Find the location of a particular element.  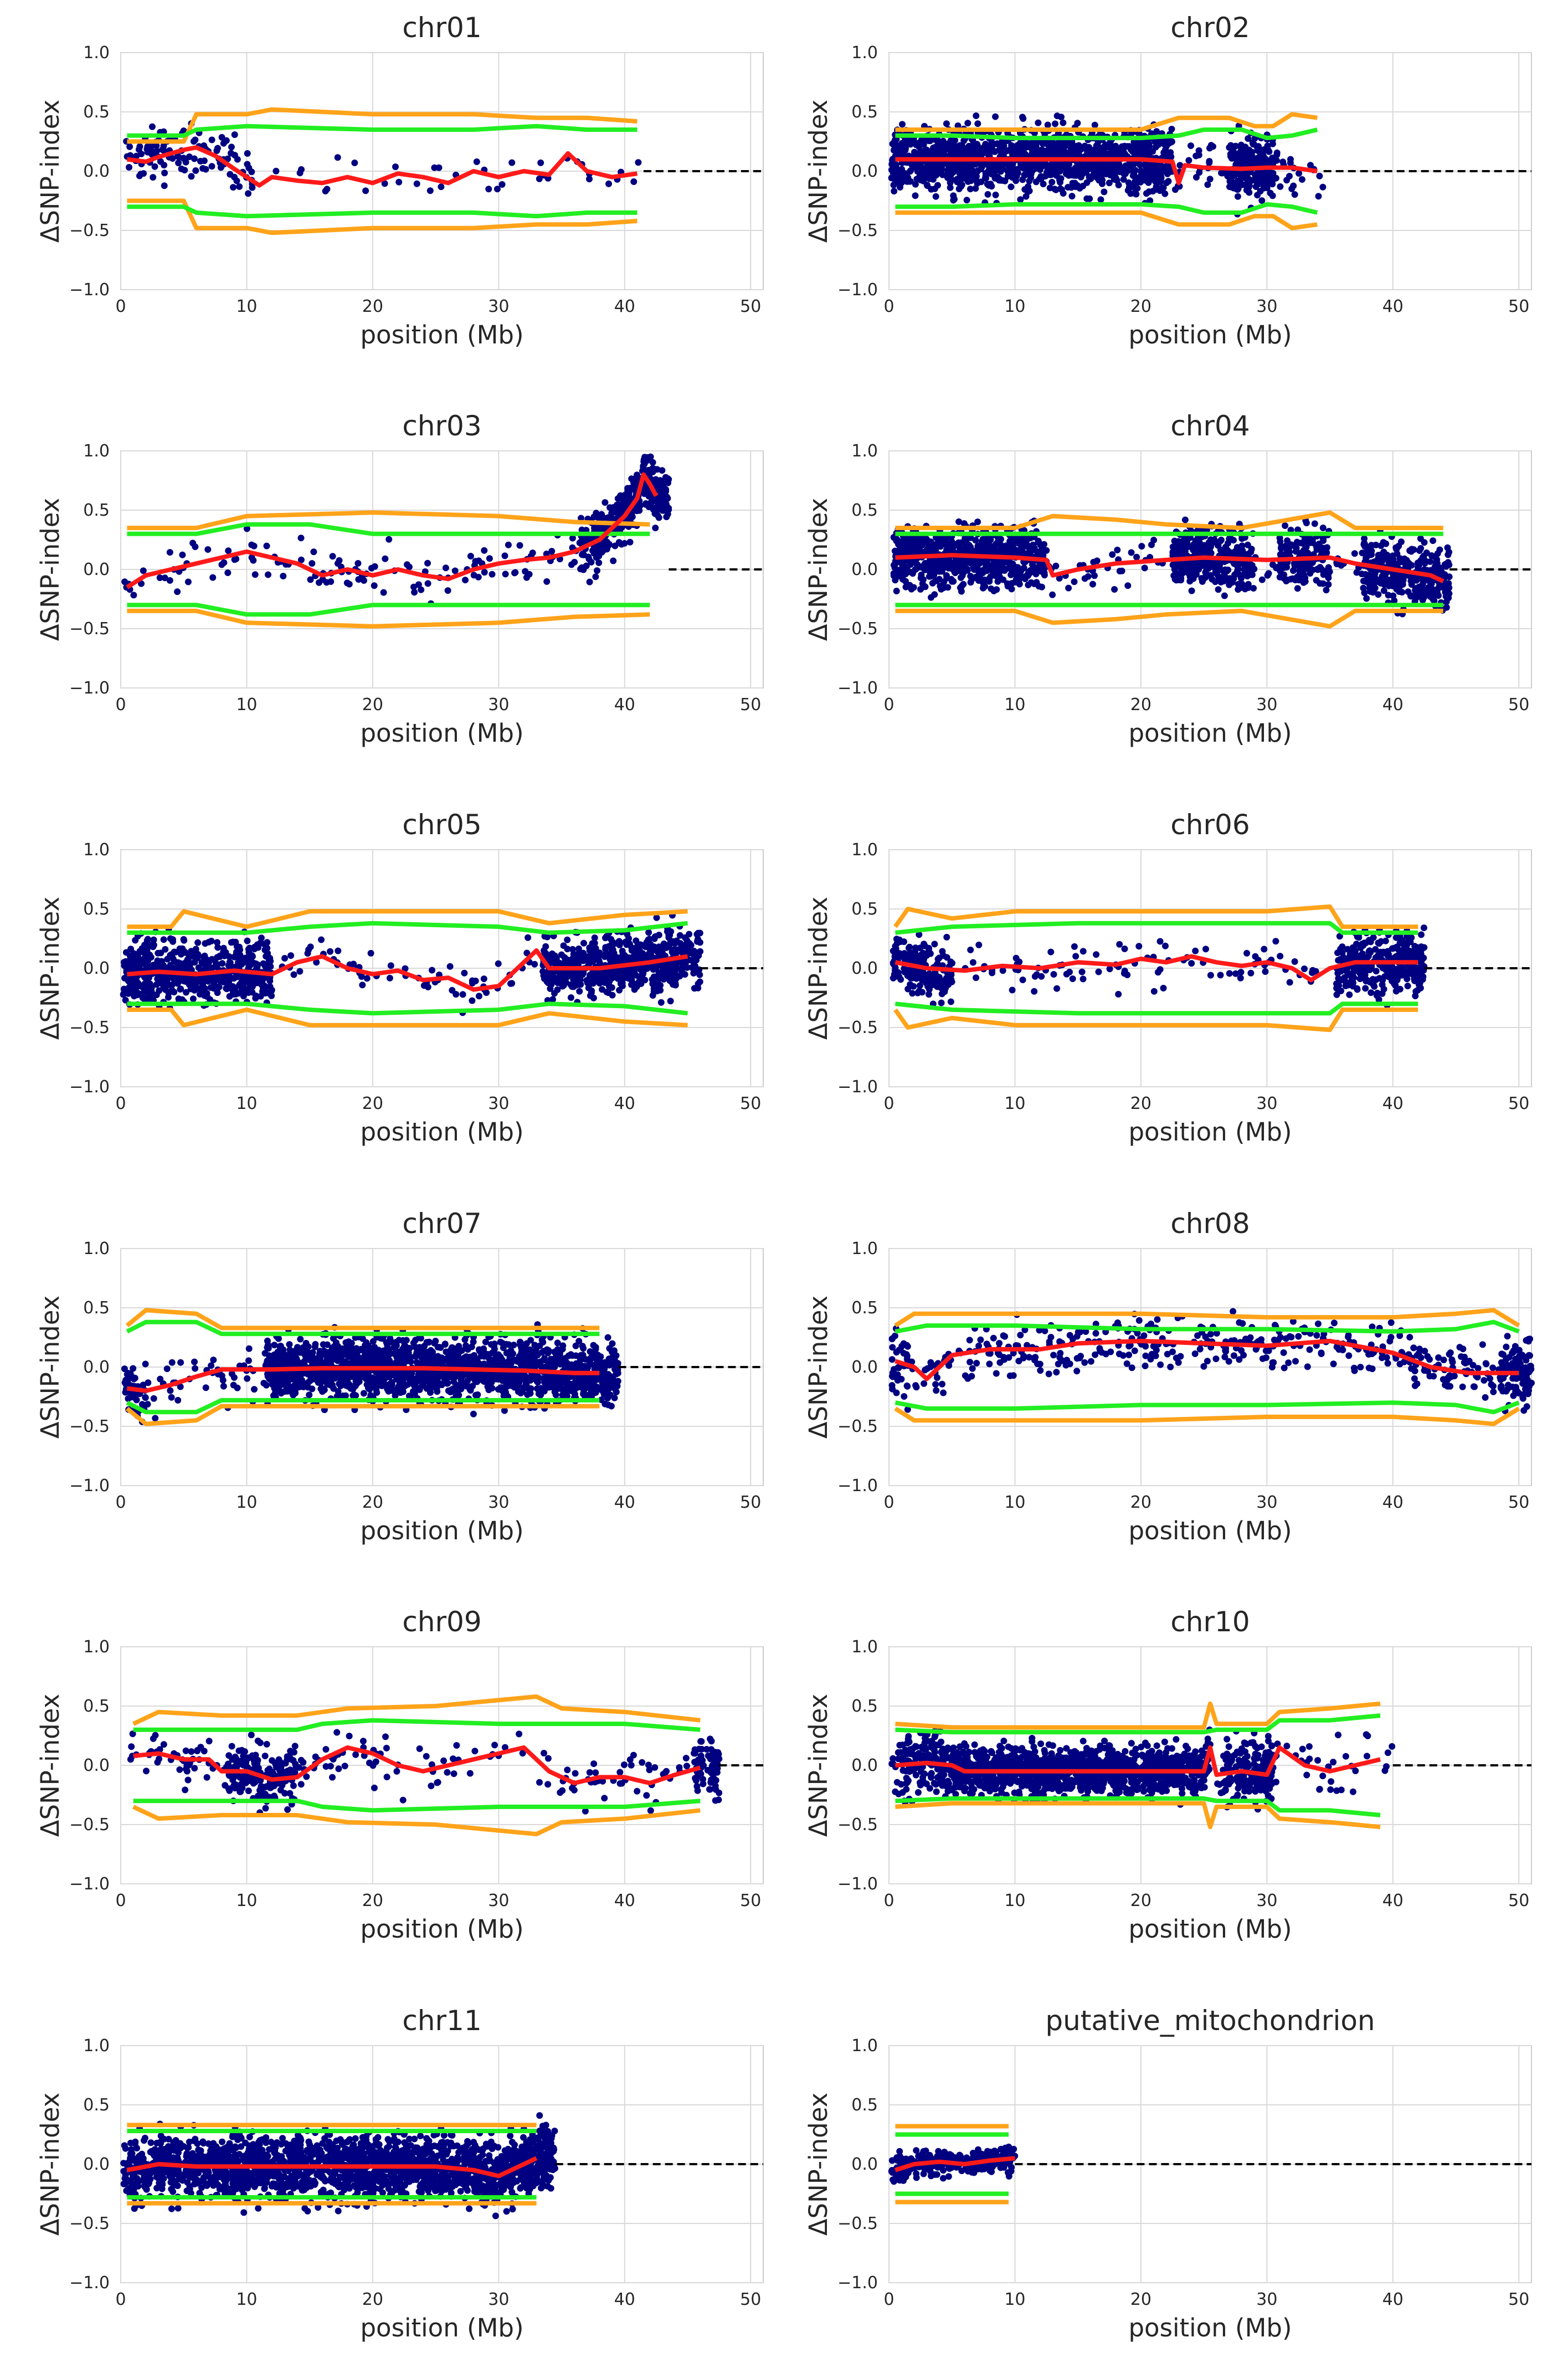

x-tick-label: 40 is located at coordinates (1393, 705).